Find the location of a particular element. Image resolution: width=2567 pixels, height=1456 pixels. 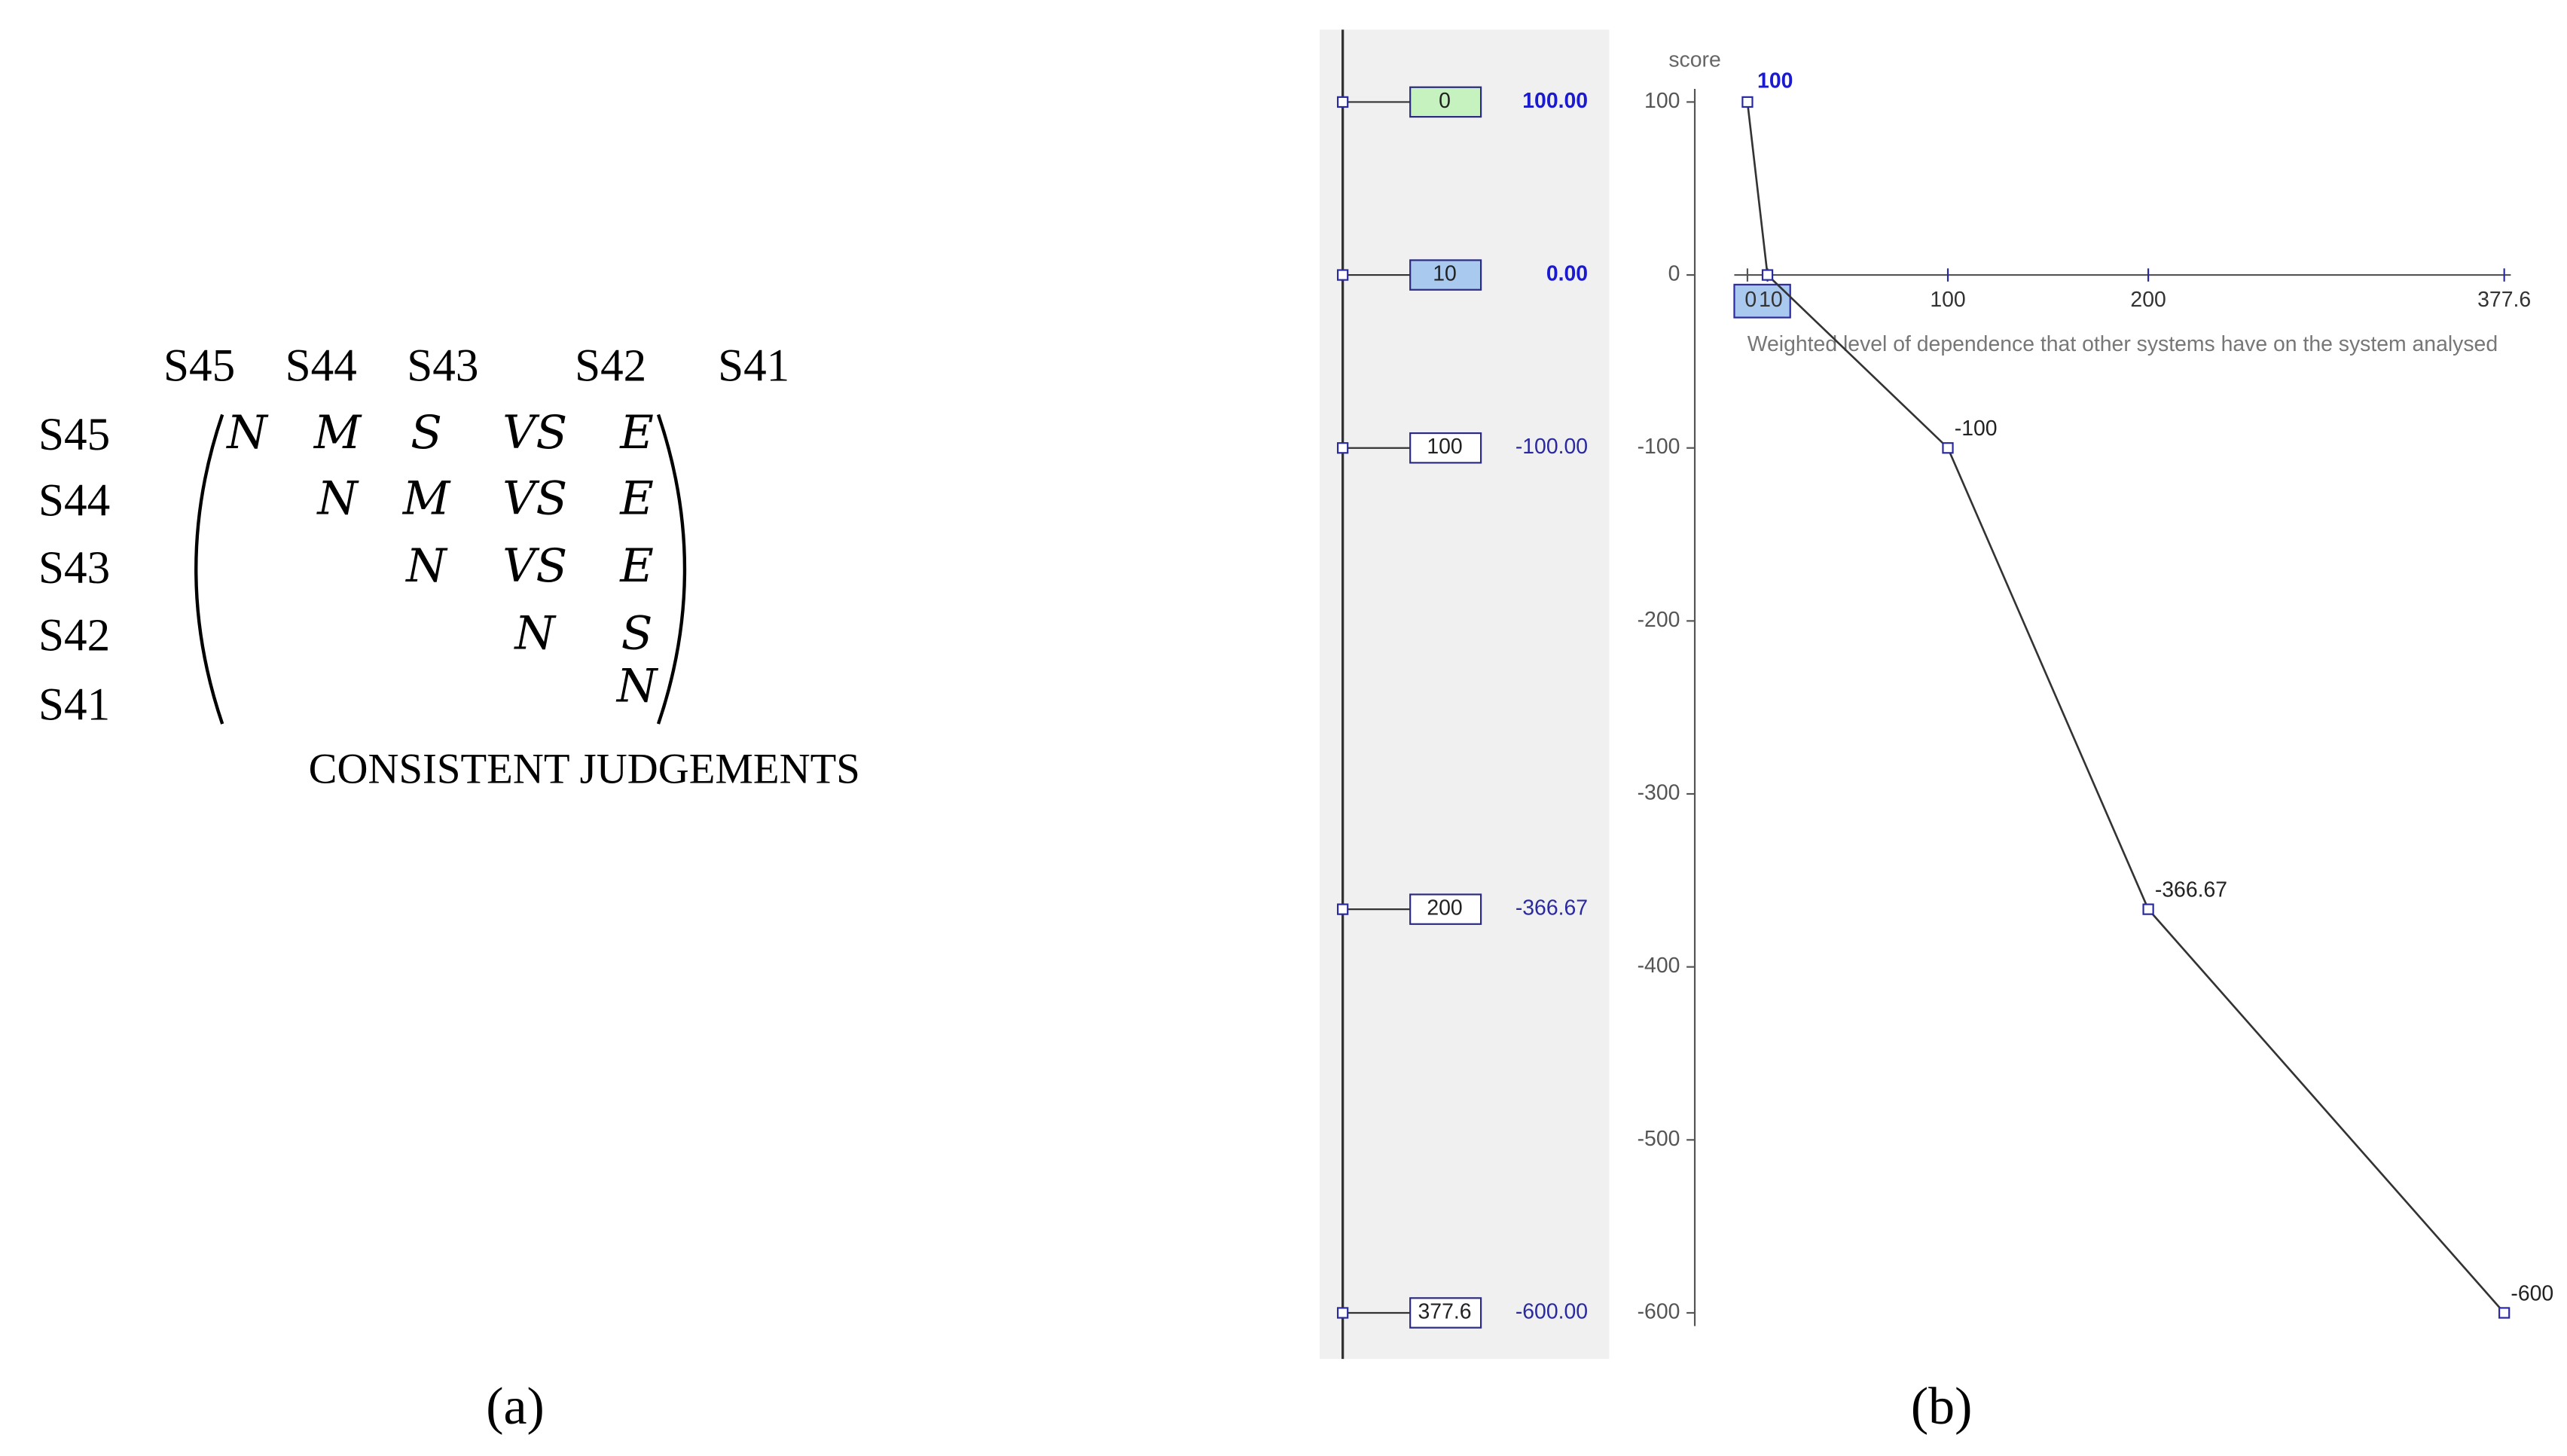

y-tick-label: -200 is located at coordinates (1659, 620).